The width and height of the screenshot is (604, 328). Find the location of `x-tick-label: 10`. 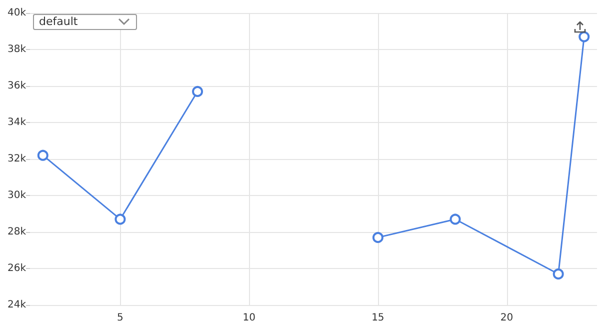

x-tick-label: 10 is located at coordinates (249, 318).